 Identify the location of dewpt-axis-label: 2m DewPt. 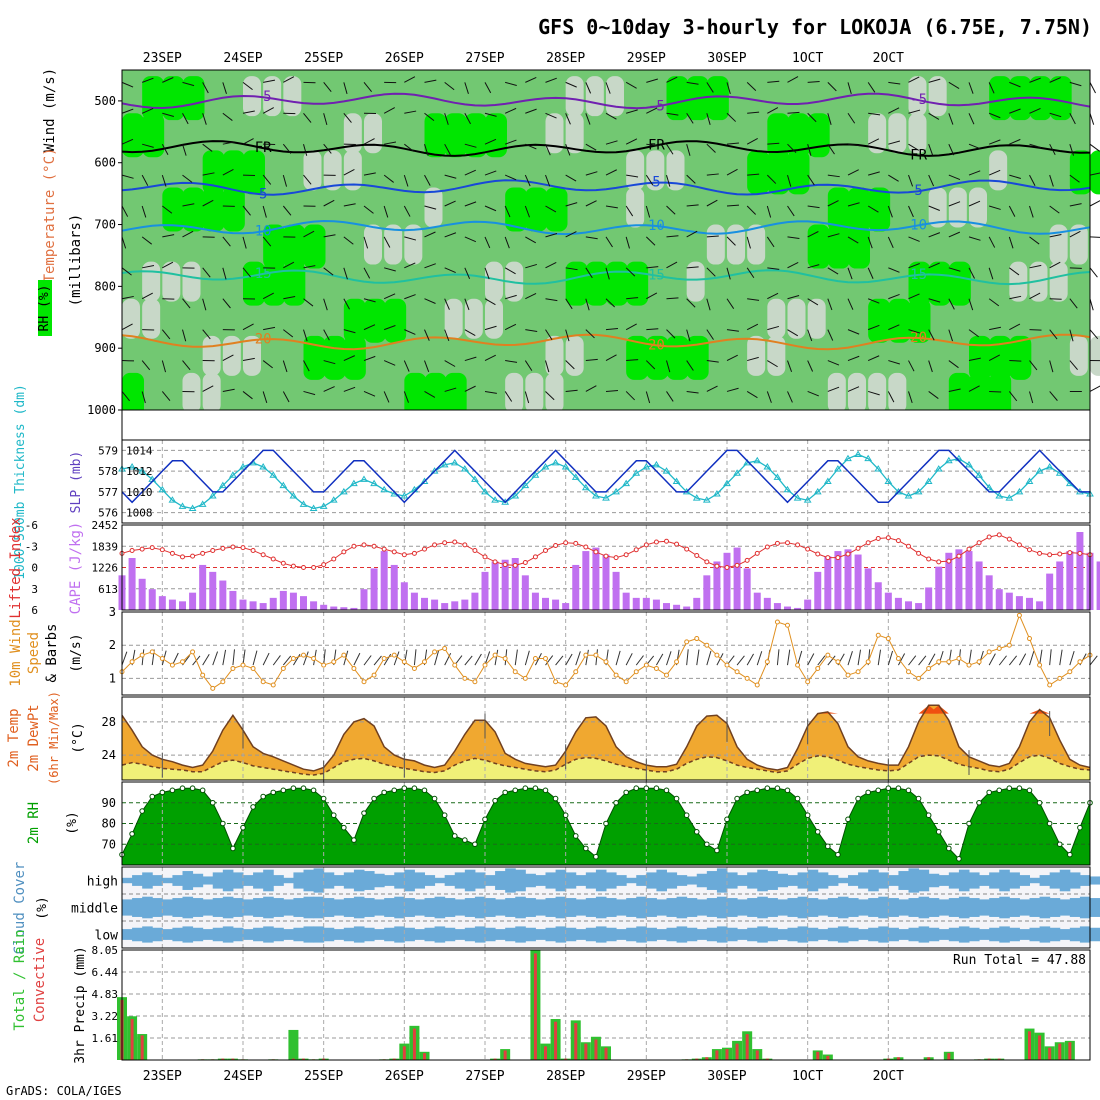
(34, 737).